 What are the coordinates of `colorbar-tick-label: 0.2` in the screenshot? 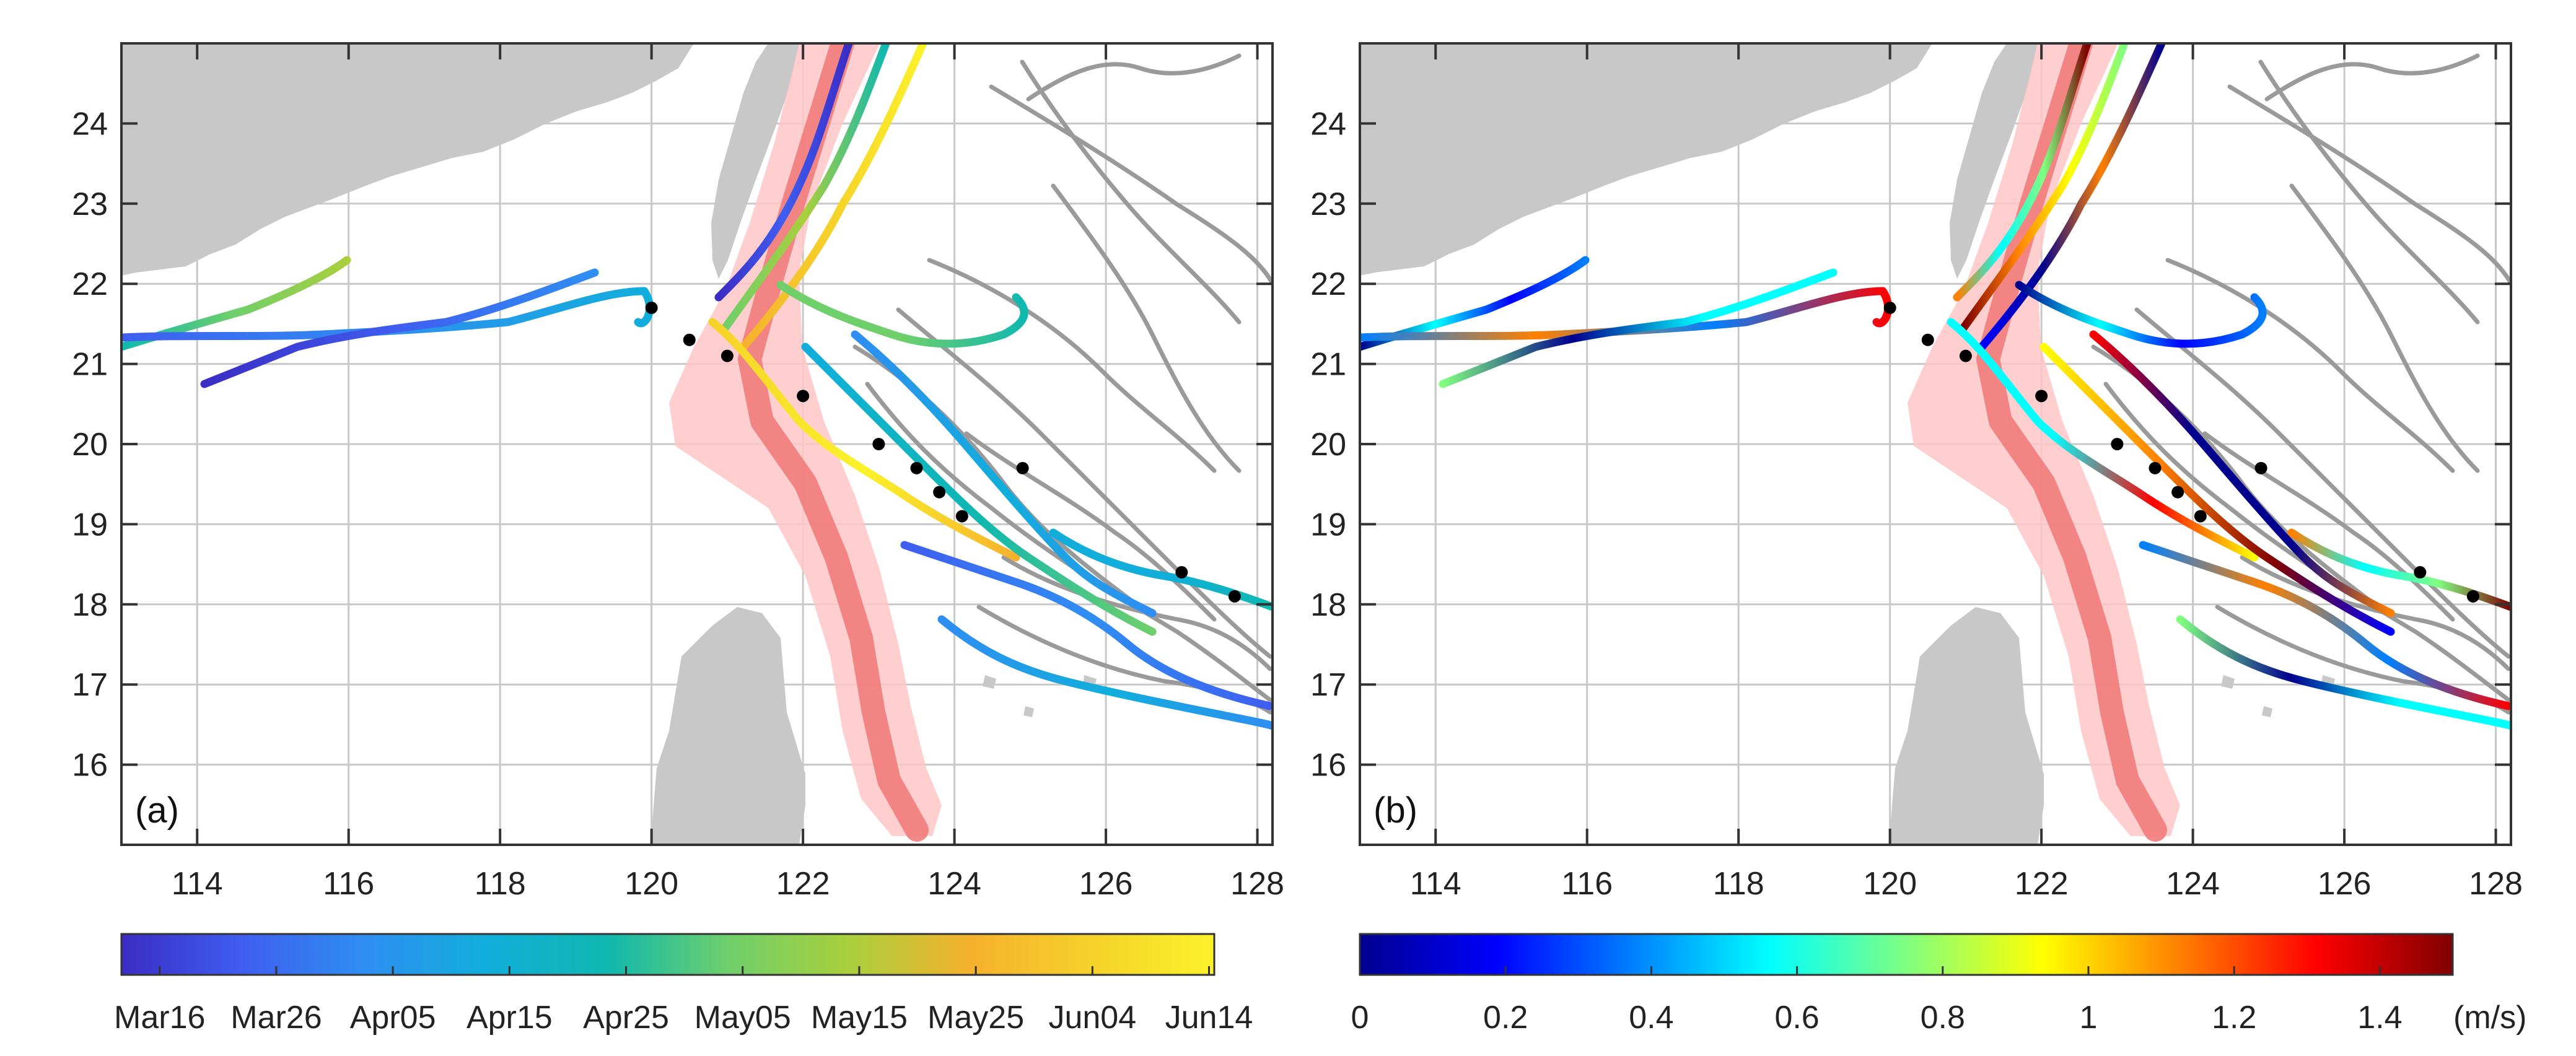 It's located at (1505, 1018).